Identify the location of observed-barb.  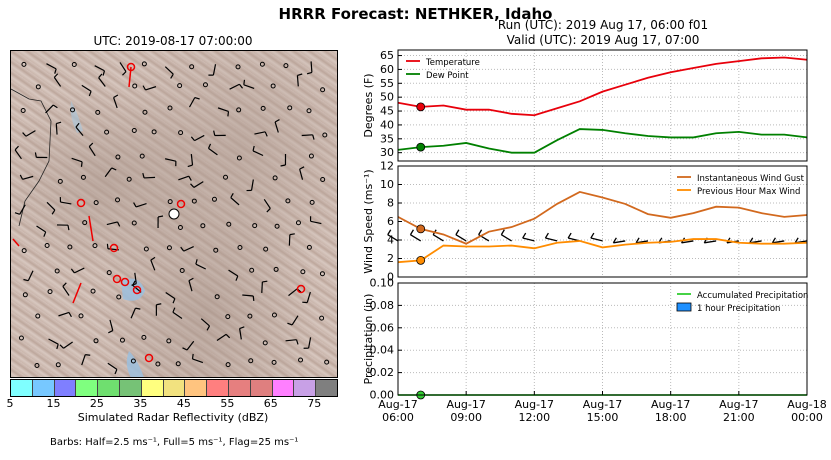
(91, 228).